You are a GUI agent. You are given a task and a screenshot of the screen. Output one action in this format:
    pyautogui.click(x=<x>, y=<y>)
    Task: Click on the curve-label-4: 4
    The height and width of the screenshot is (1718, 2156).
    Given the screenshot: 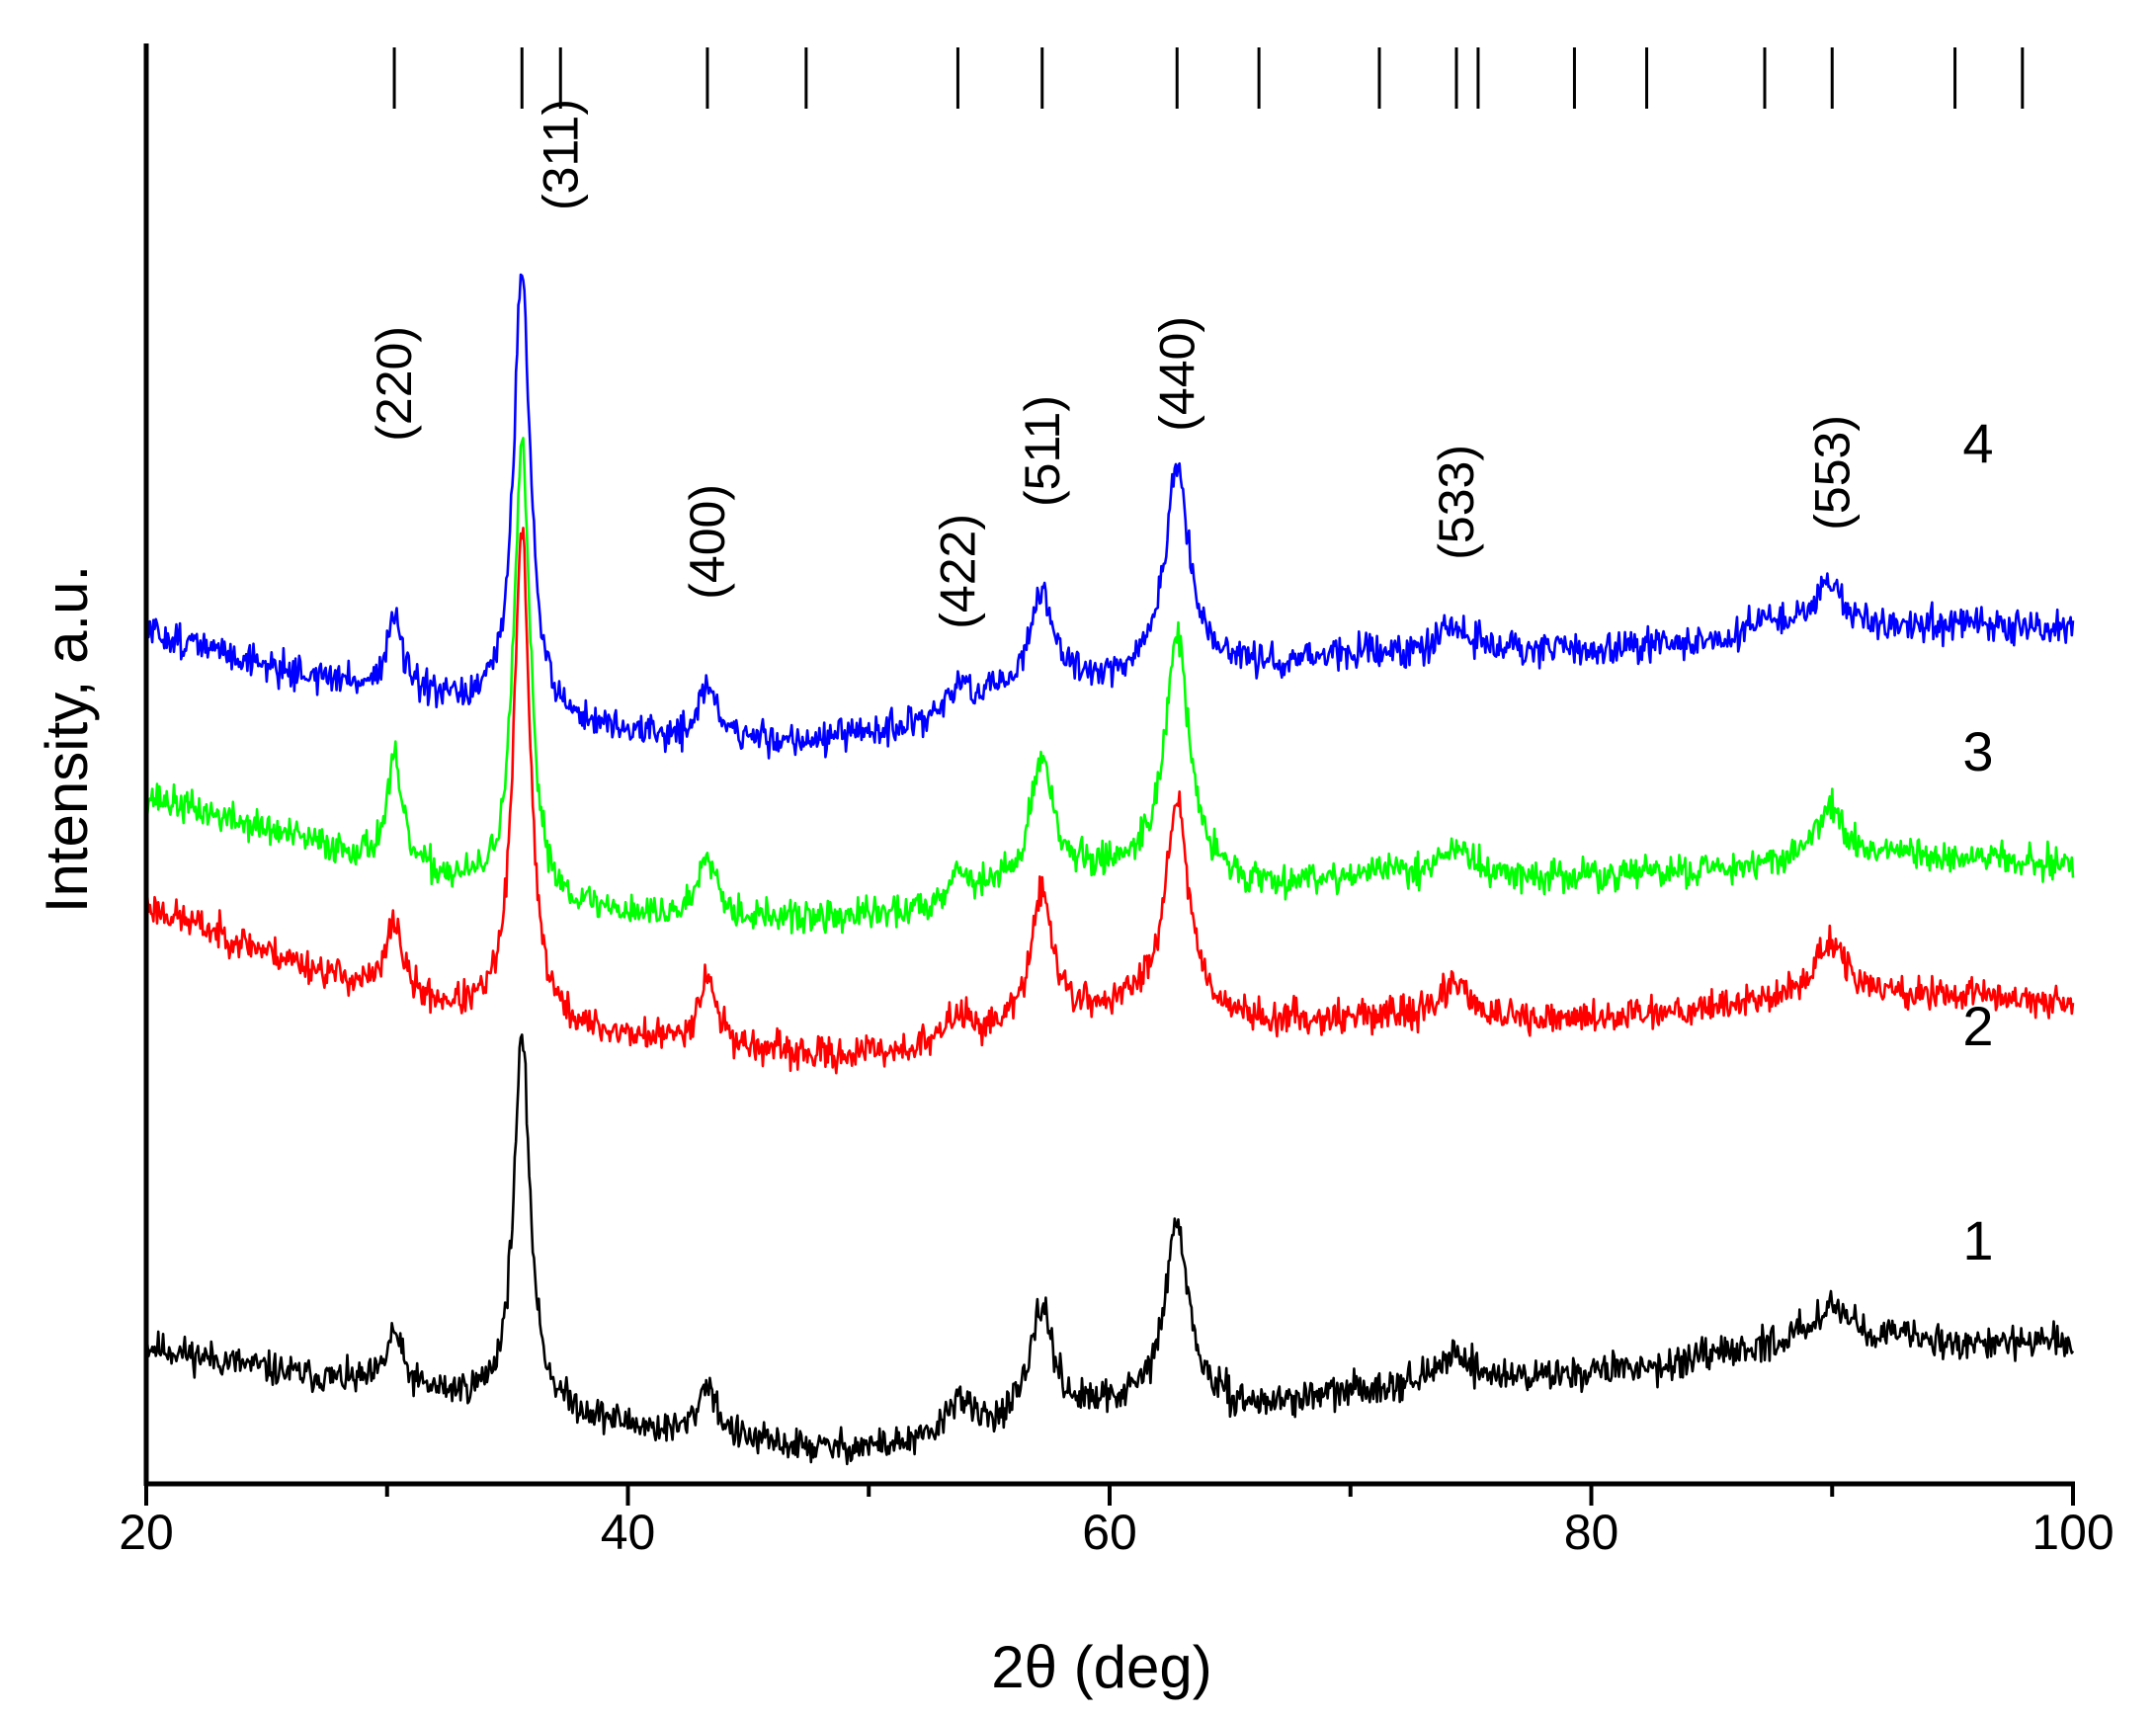 What is the action you would take?
    pyautogui.click(x=1977, y=443)
    